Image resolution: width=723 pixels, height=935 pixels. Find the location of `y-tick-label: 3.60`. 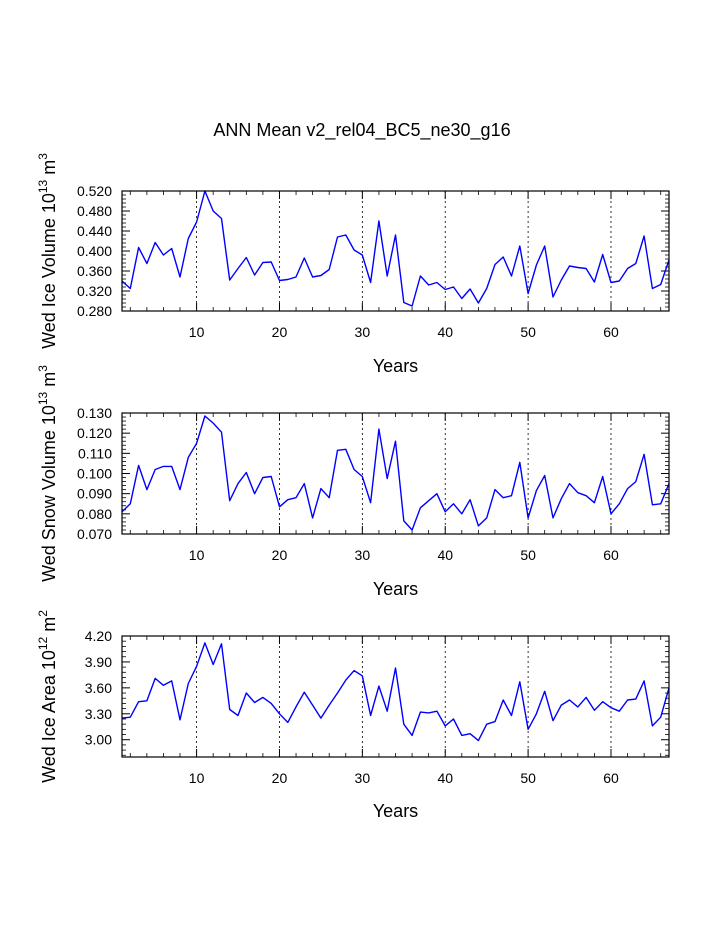

y-tick-label: 3.60 is located at coordinates (98, 688).